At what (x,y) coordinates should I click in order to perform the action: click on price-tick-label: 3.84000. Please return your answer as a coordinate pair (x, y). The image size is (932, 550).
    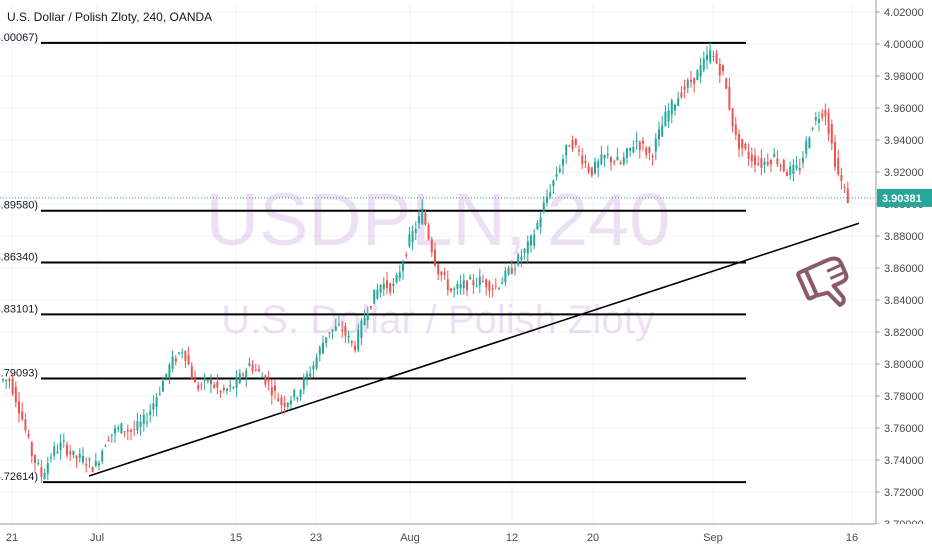
    Looking at the image, I should click on (904, 301).